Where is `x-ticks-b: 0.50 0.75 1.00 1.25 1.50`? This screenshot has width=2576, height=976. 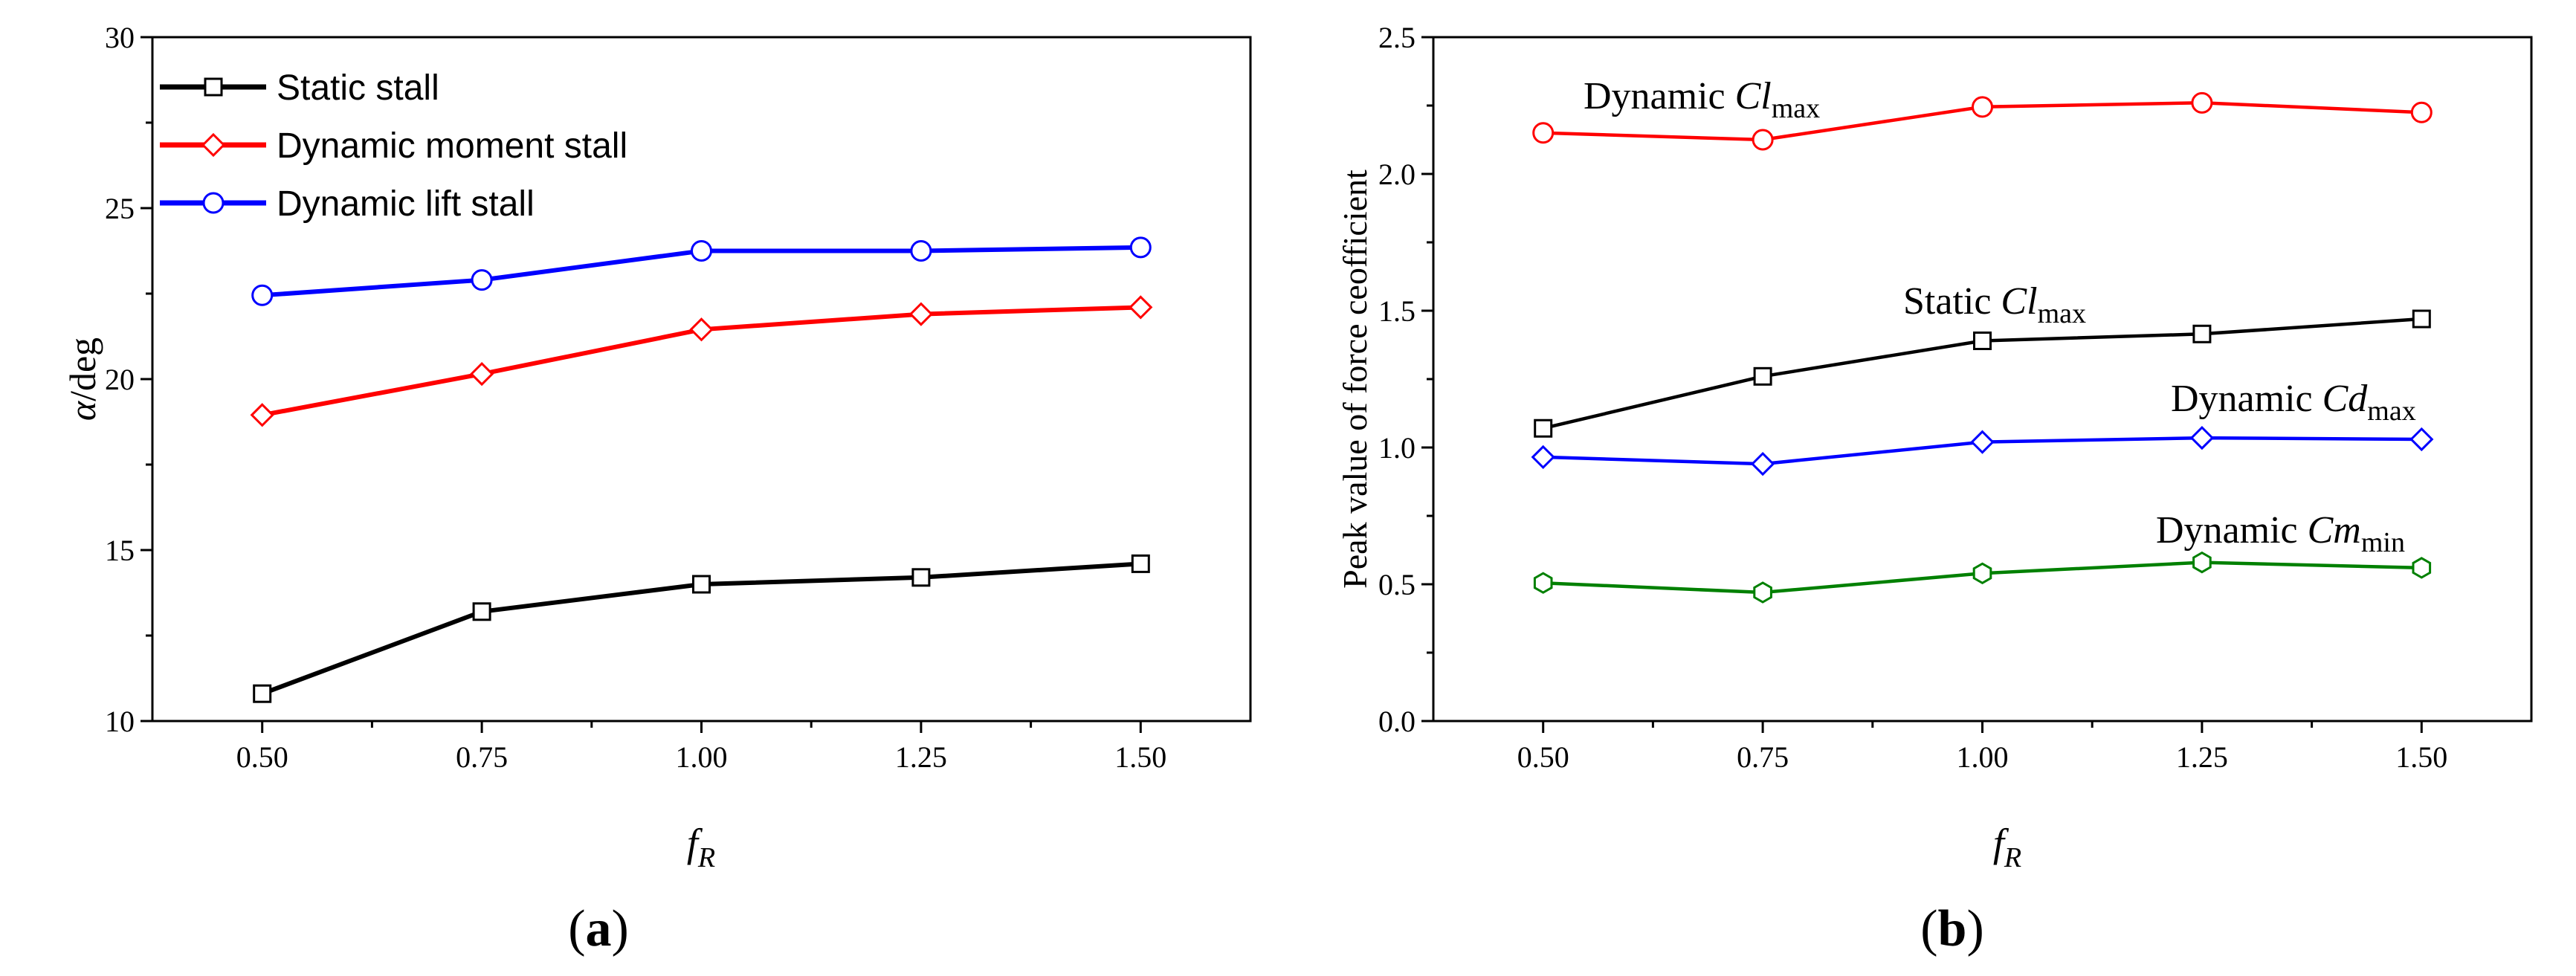 x-ticks-b: 0.50 0.75 1.00 1.25 1.50 is located at coordinates (1982, 747).